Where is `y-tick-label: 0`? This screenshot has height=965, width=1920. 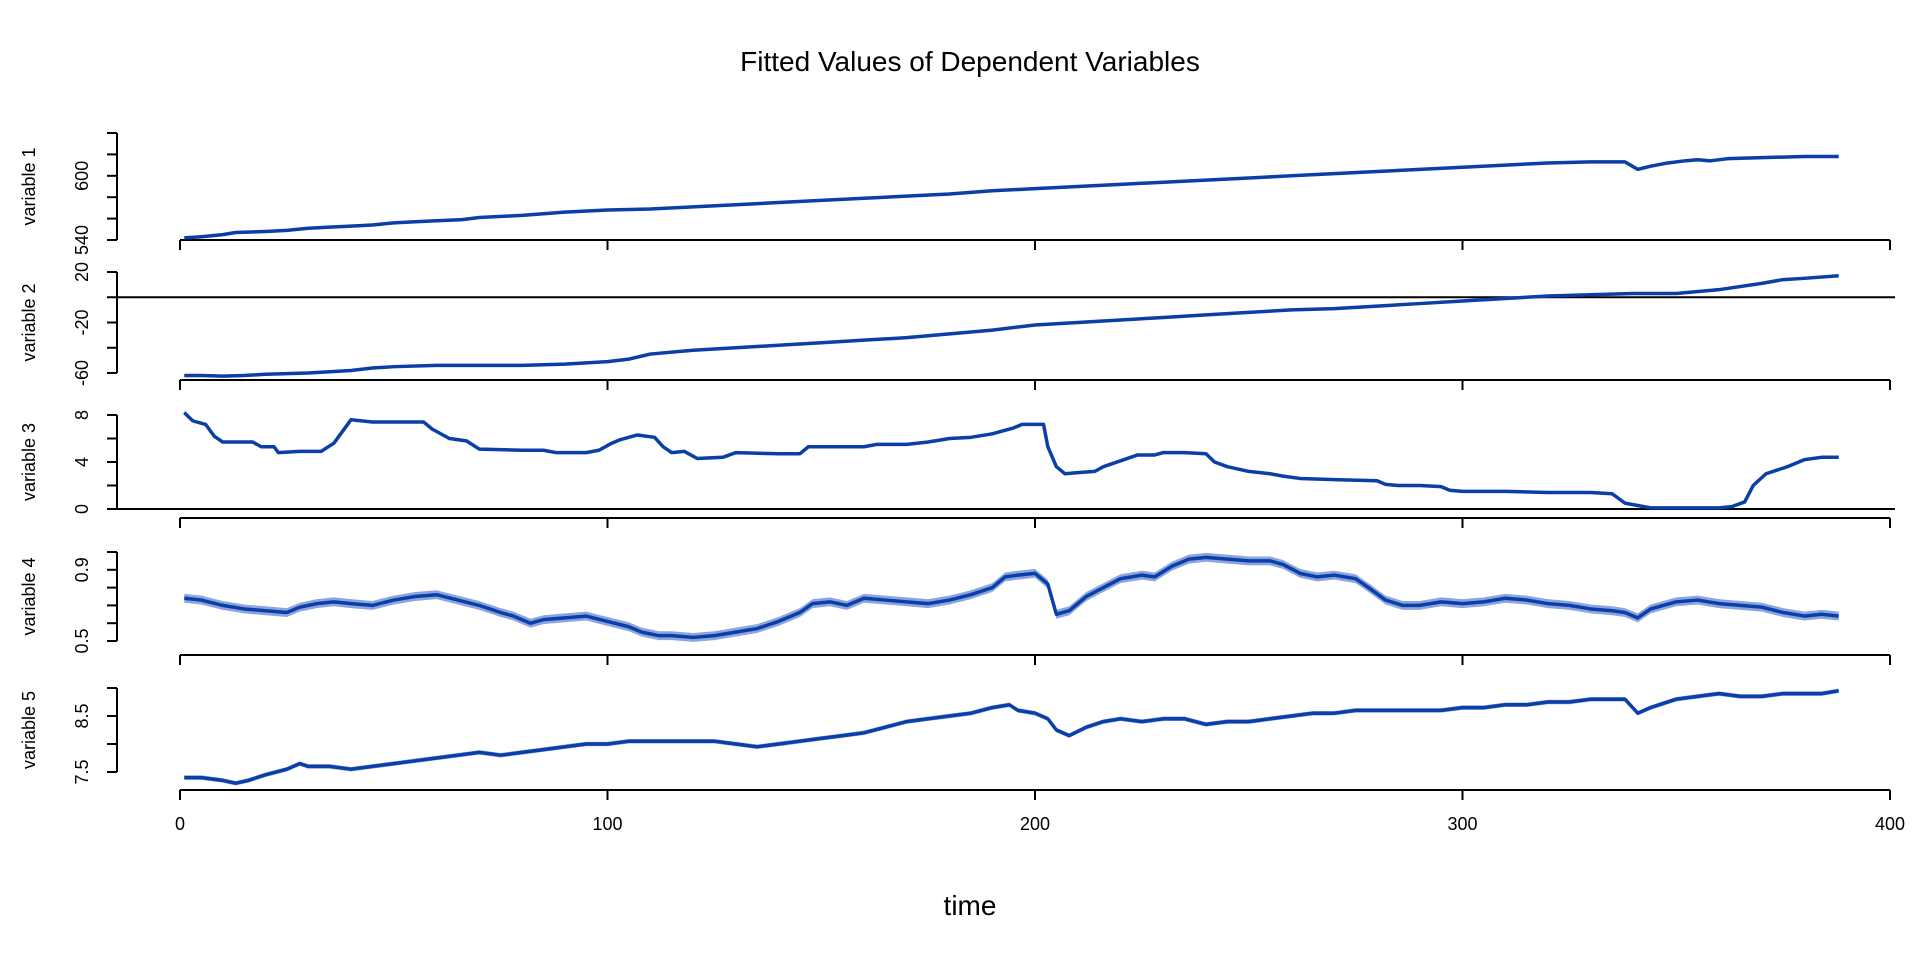 y-tick-label: 0 is located at coordinates (82, 509).